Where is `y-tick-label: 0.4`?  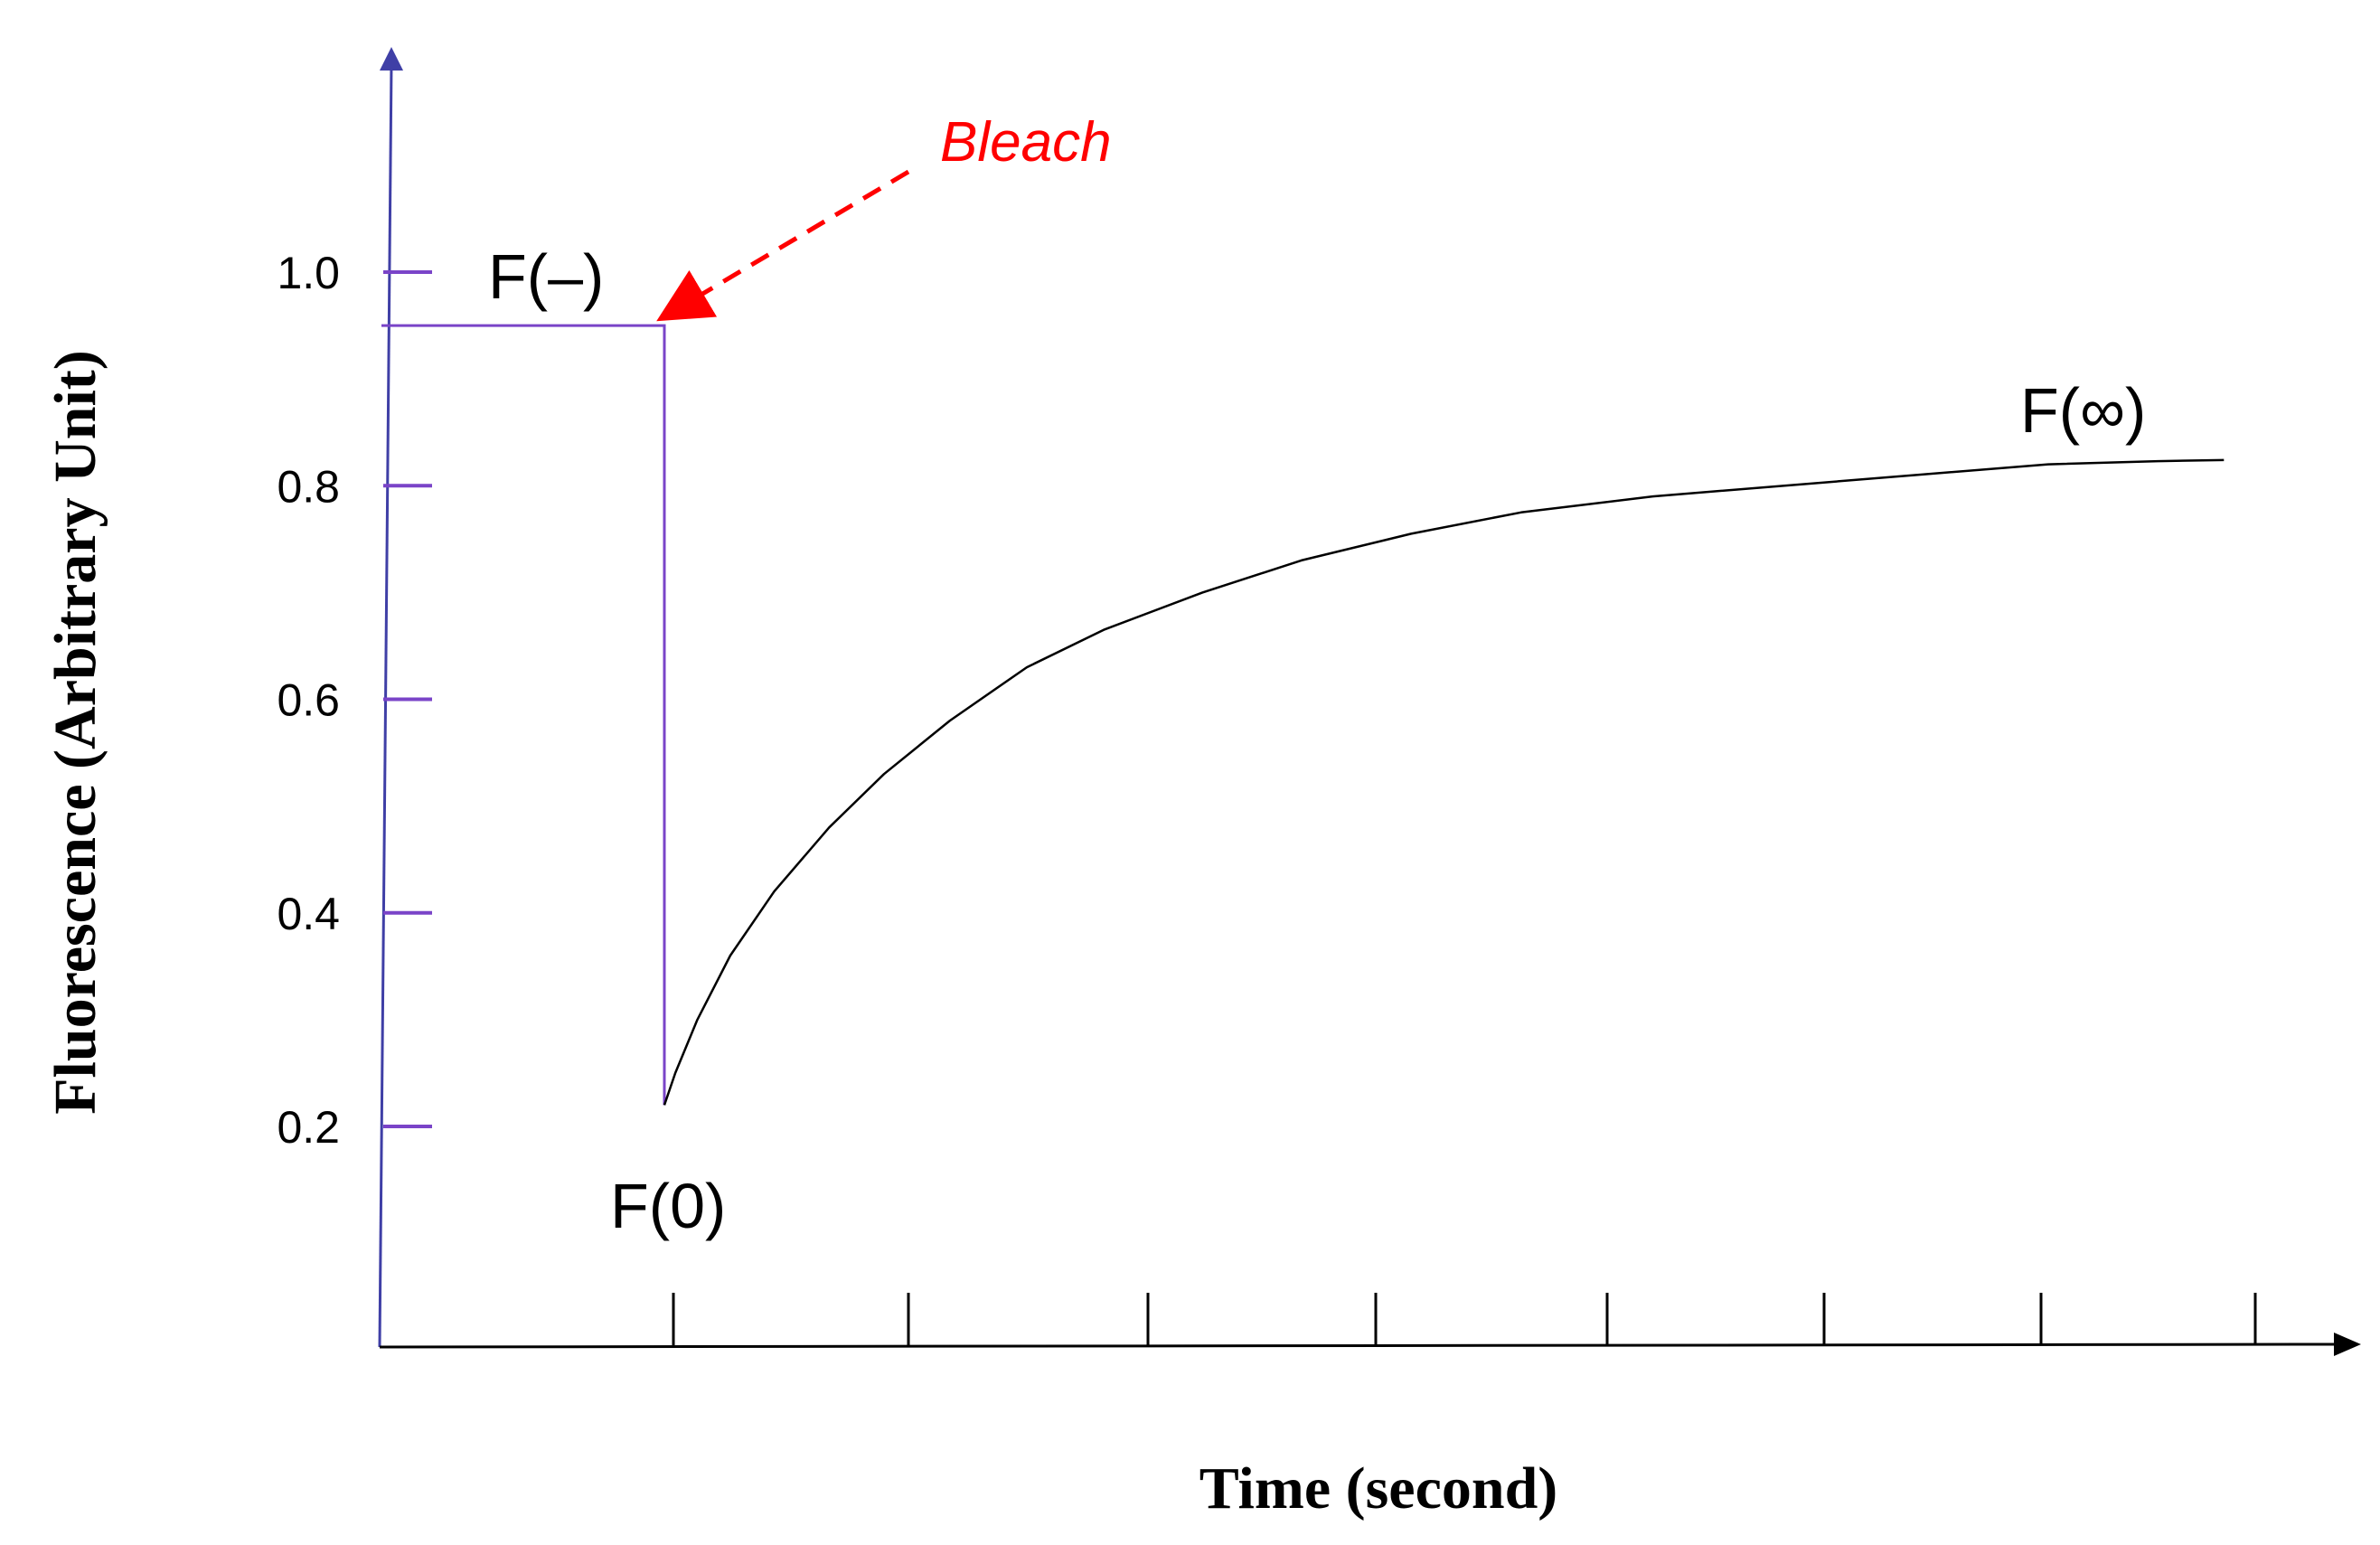
y-tick-label: 0.4 is located at coordinates (308, 914).